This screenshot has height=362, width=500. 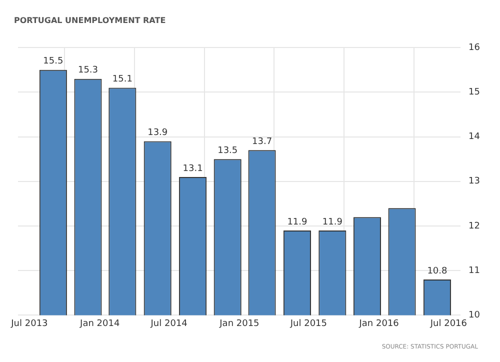 I want to click on y-tick-label: 14, so click(x=474, y=137).